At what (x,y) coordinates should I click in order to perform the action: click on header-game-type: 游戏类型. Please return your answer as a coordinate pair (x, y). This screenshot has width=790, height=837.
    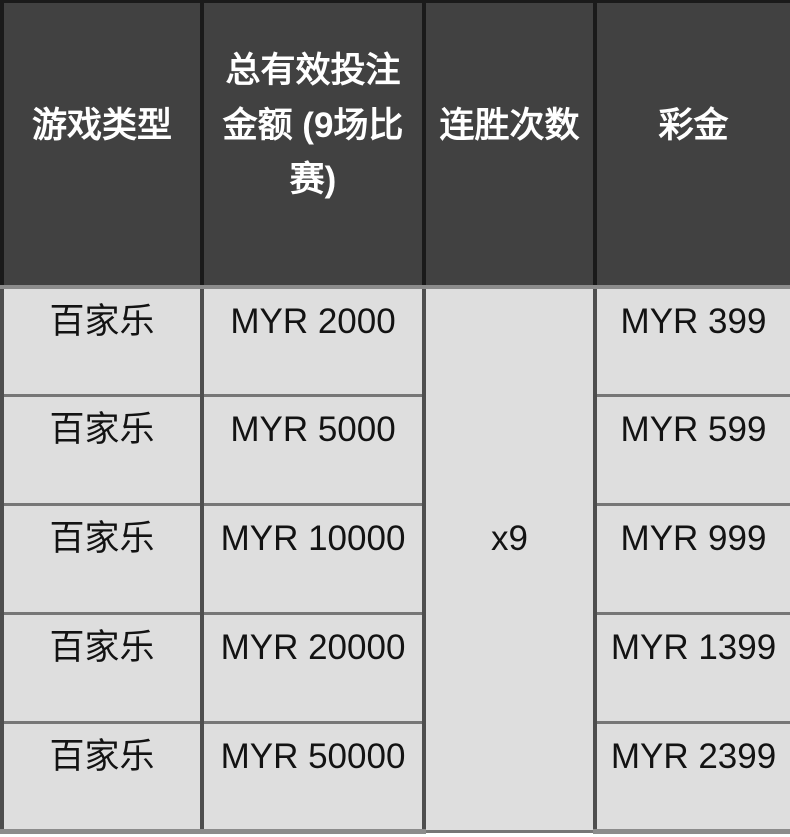
    Looking at the image, I should click on (102, 144).